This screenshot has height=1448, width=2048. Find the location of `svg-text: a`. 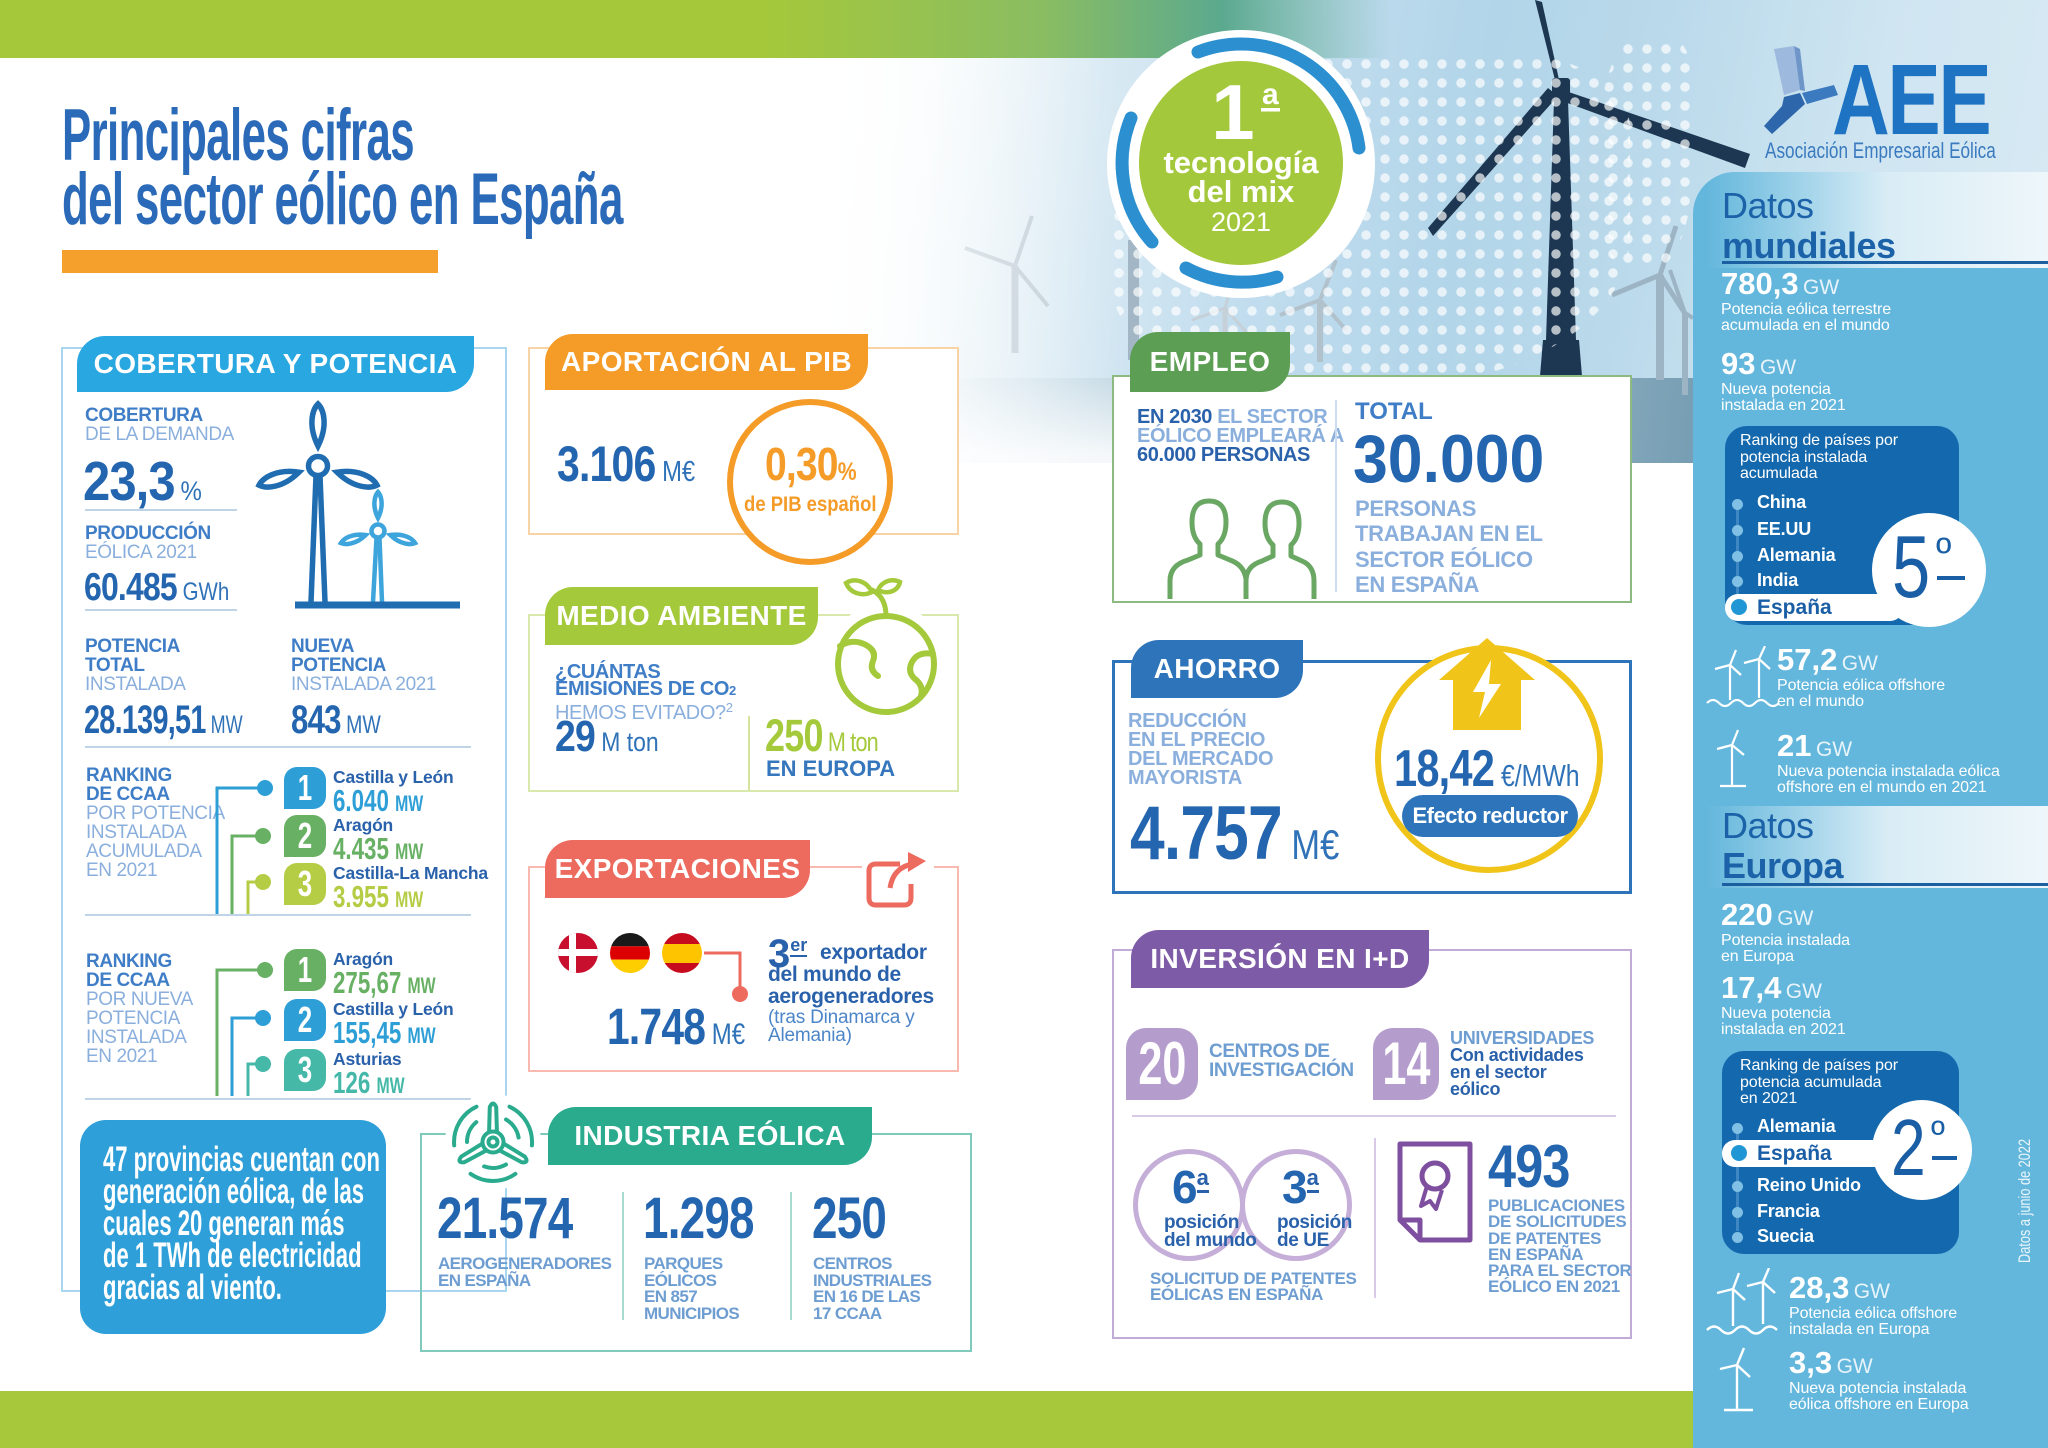

svg-text: a is located at coordinates (1270, 94).